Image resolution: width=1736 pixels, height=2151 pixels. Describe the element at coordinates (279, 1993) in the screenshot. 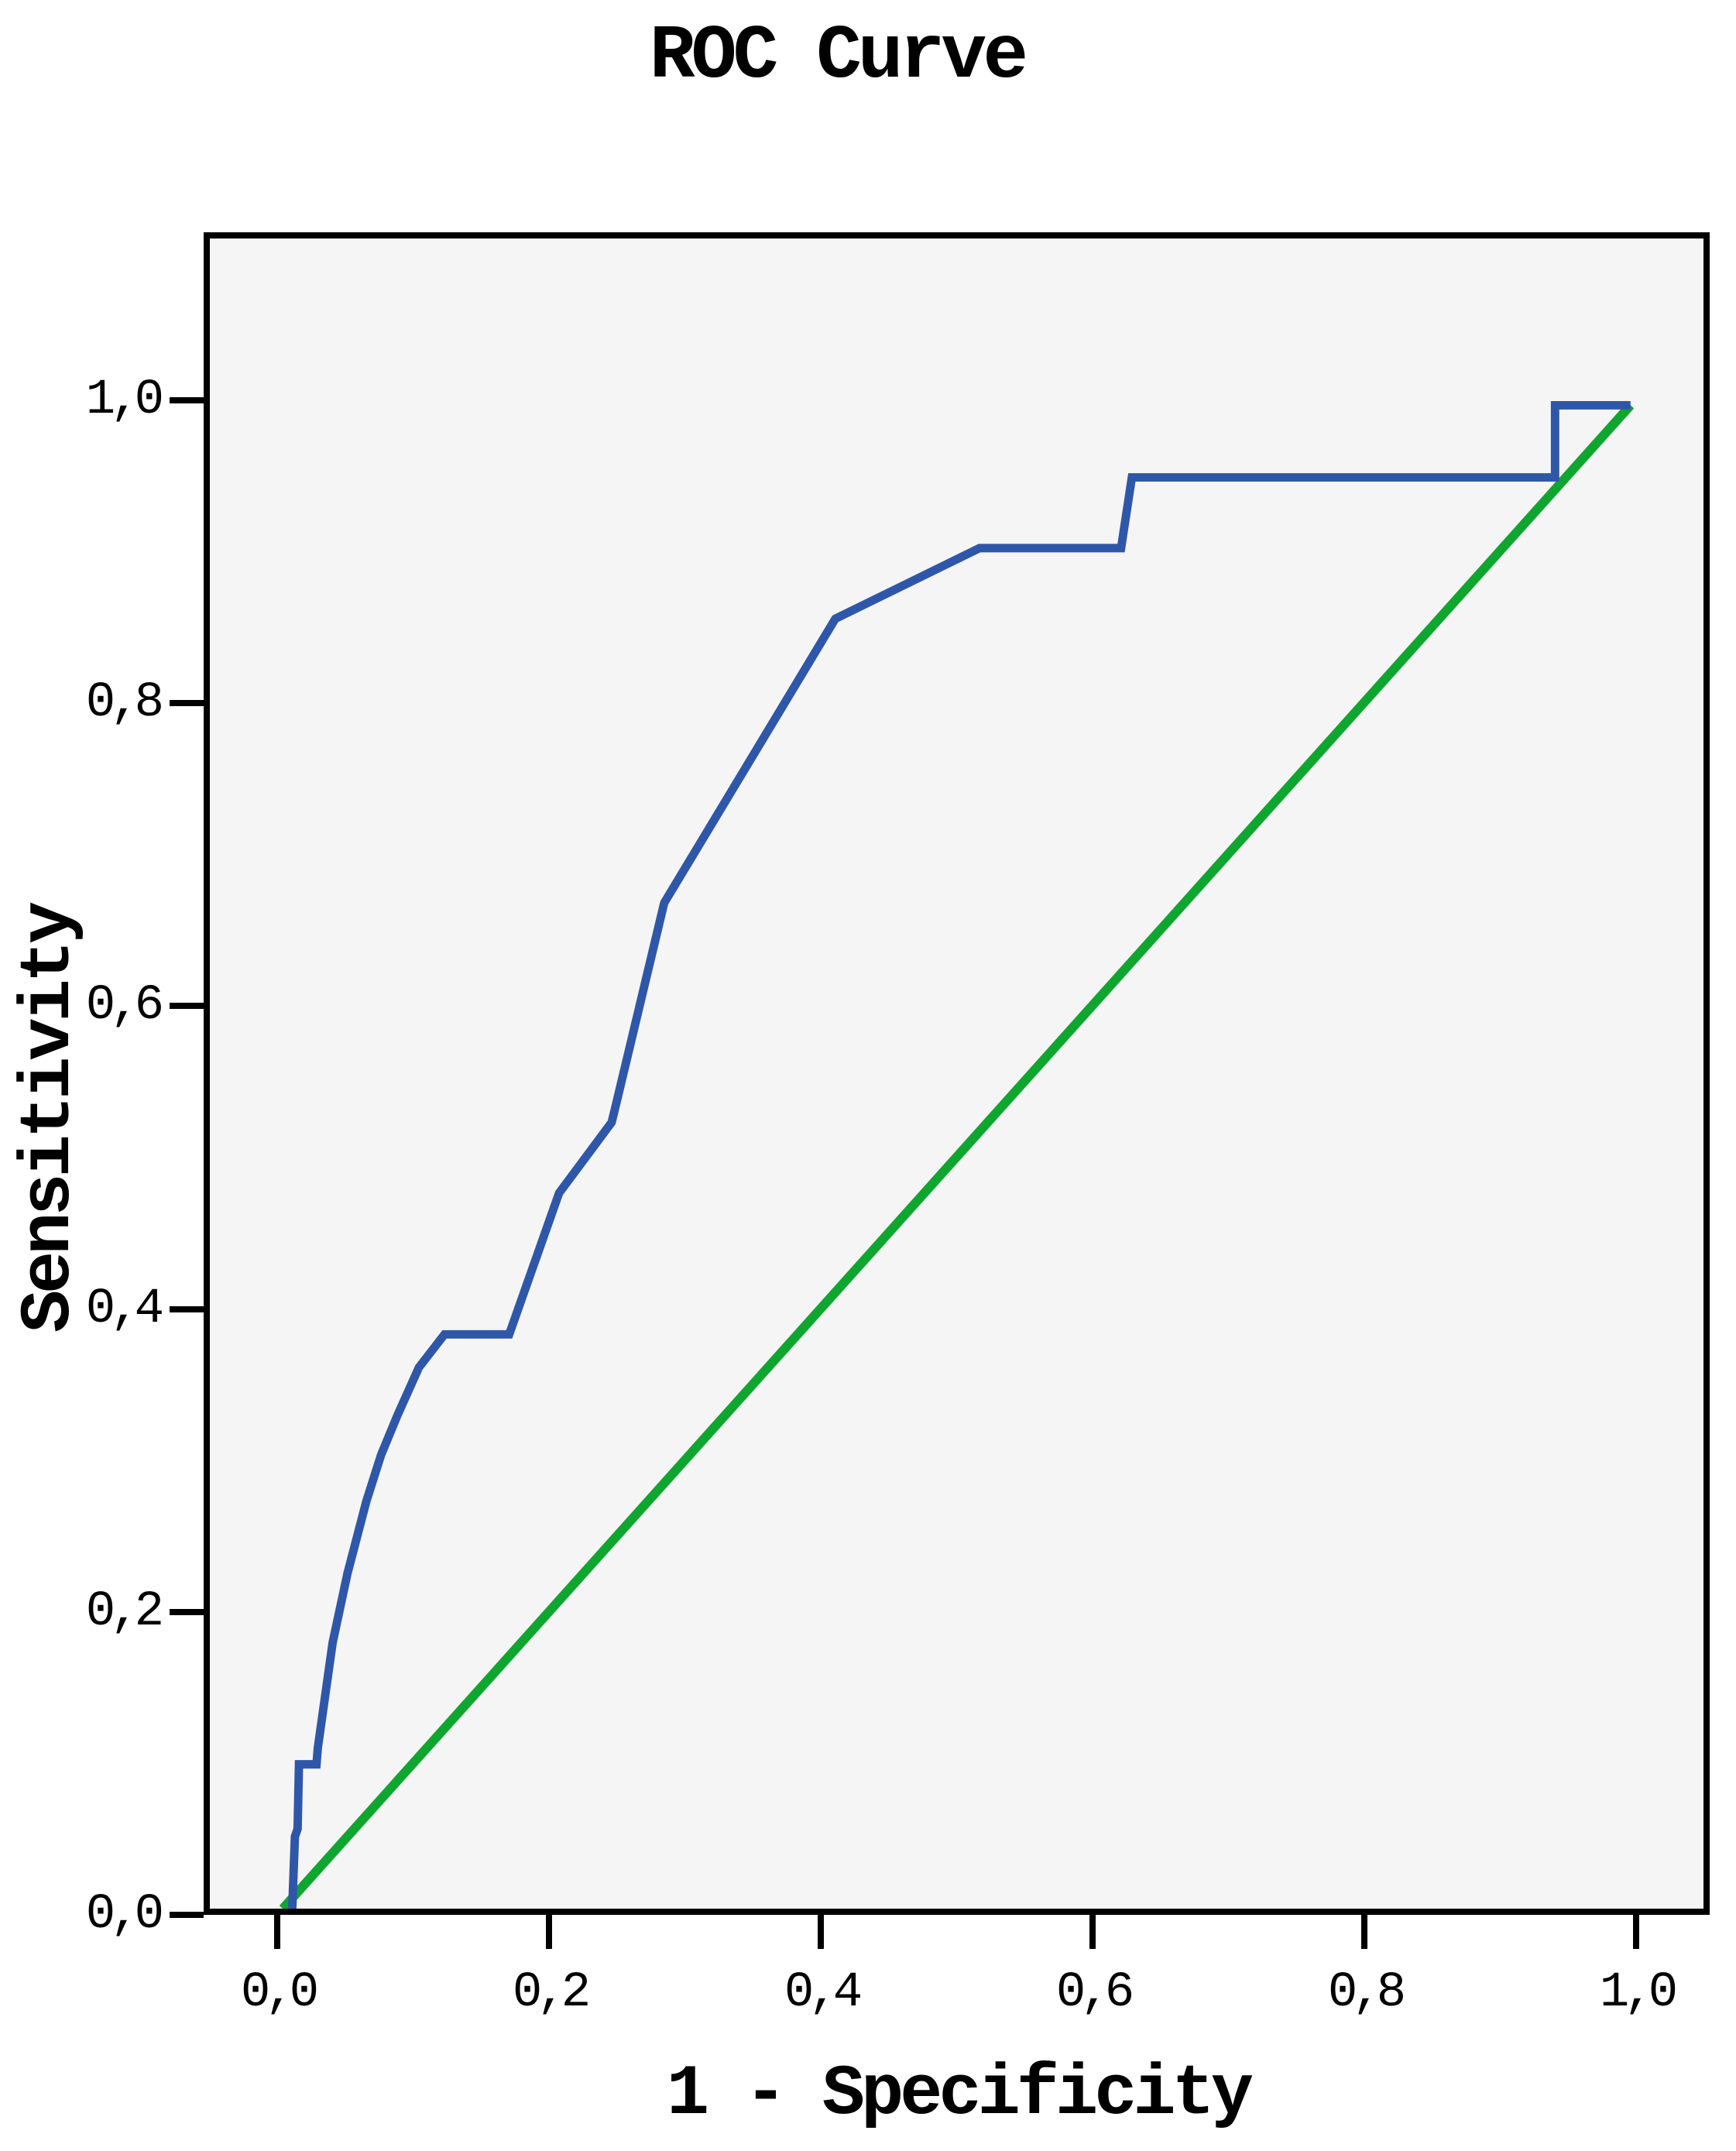

I see `x-axis-tick-label: 0,0` at that location.